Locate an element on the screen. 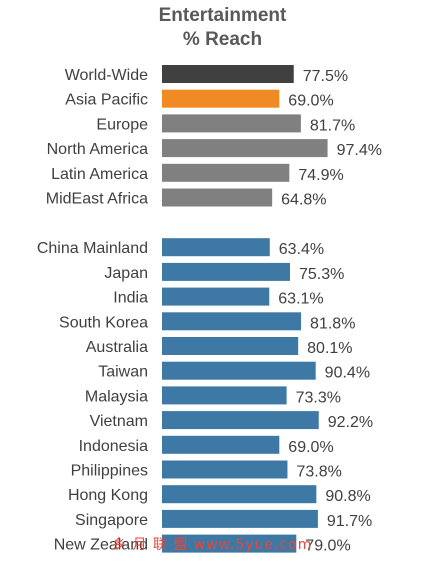 Image resolution: width=445 pixels, height=561 pixels. value-label: 90.4% is located at coordinates (347, 373).